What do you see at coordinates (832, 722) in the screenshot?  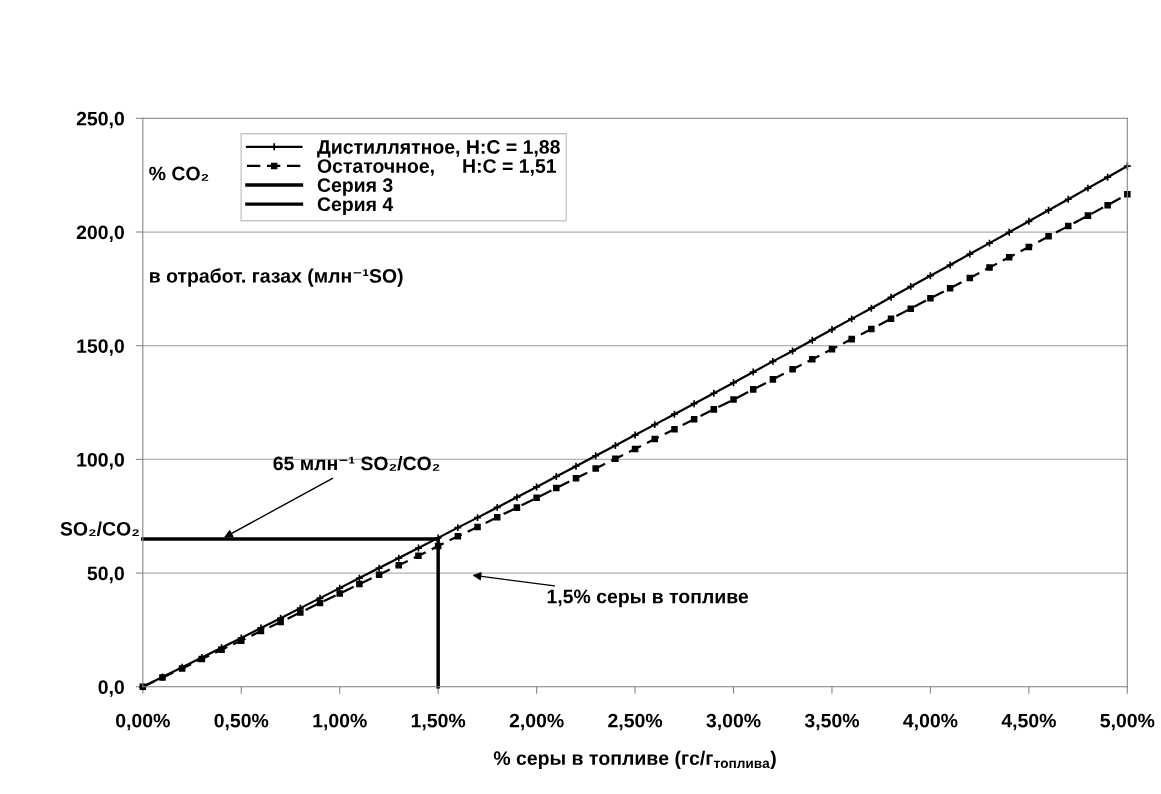 I see `x-tick-label: 3,50%` at bounding box center [832, 722].